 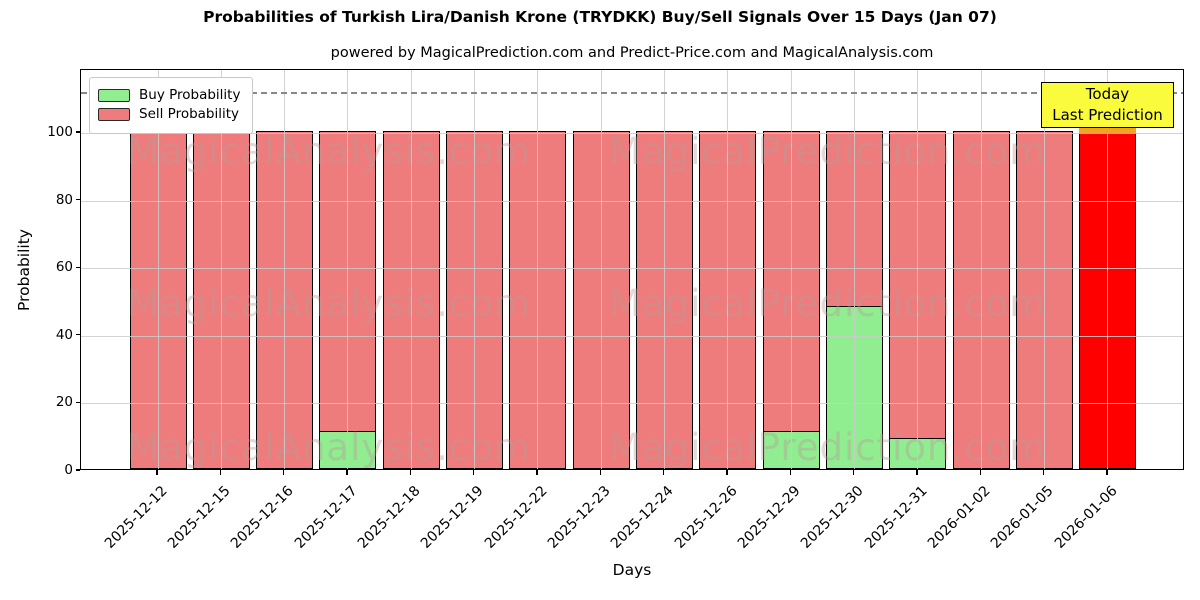 What do you see at coordinates (329, 447) in the screenshot?
I see `watermark-left-row3: MagicalAnalysis.com` at bounding box center [329, 447].